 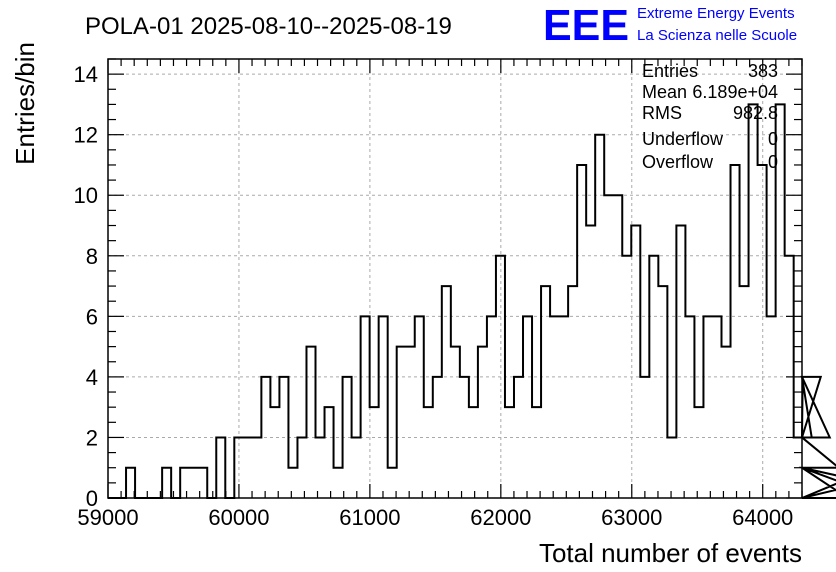 What do you see at coordinates (92, 498) in the screenshot?
I see `y-tick-label: 0` at bounding box center [92, 498].